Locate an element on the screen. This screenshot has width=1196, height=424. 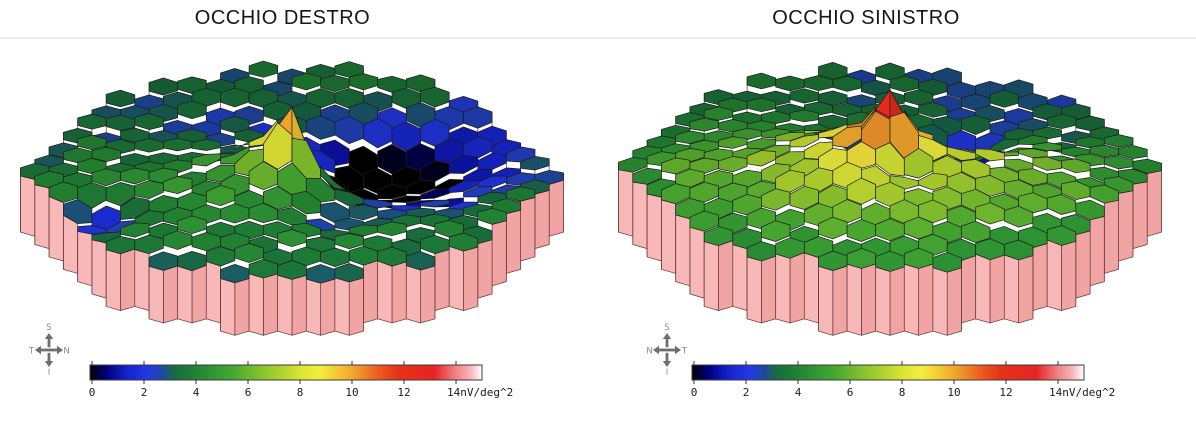
compass-letter-left: T is located at coordinates (31, 352).